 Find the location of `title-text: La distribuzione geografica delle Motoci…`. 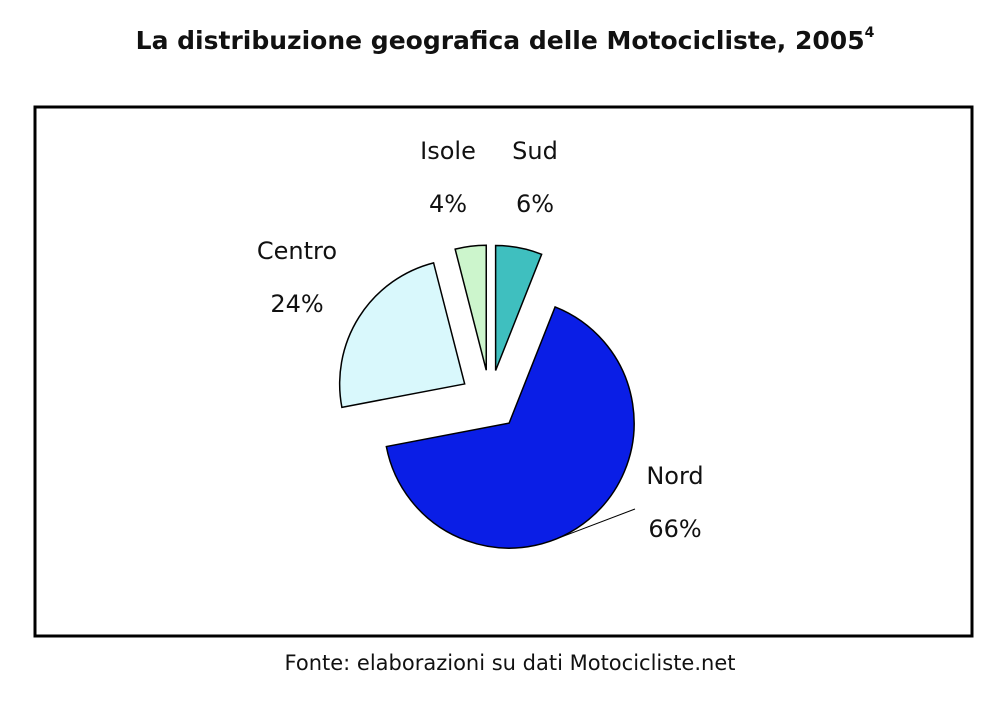

title-text: La distribuzione geografica delle Motoci… is located at coordinates (500, 40).